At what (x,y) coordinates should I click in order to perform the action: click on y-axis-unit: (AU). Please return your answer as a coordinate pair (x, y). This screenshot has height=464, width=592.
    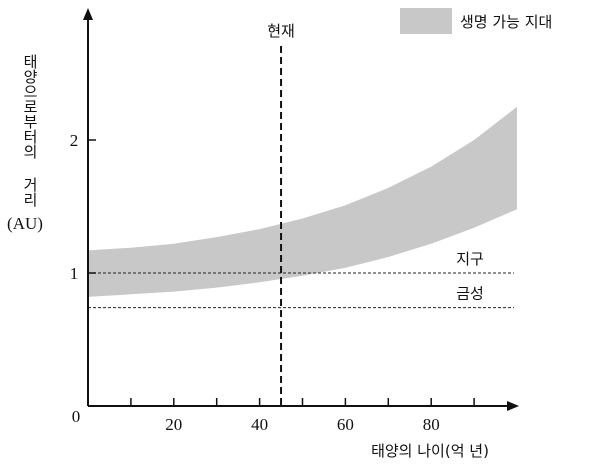
    Looking at the image, I should click on (25, 223).